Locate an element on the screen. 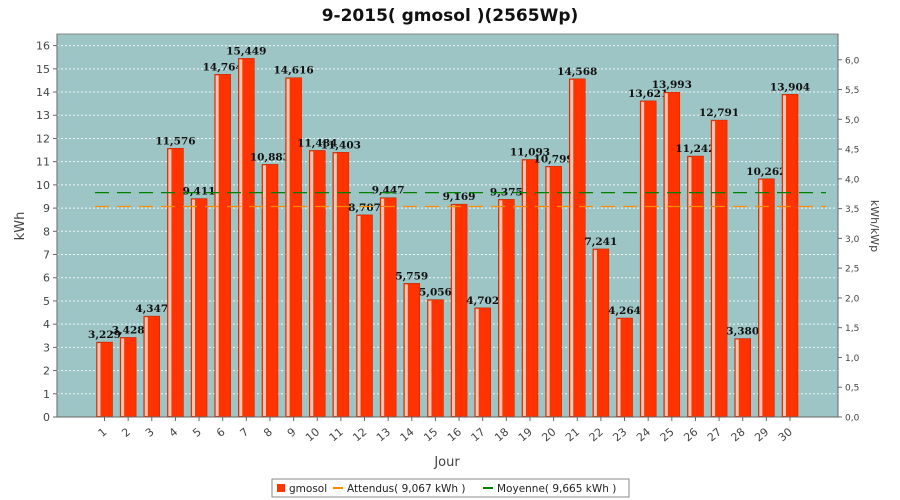 This screenshot has height=500, width=900. y-tick-label: 9 is located at coordinates (46, 208).